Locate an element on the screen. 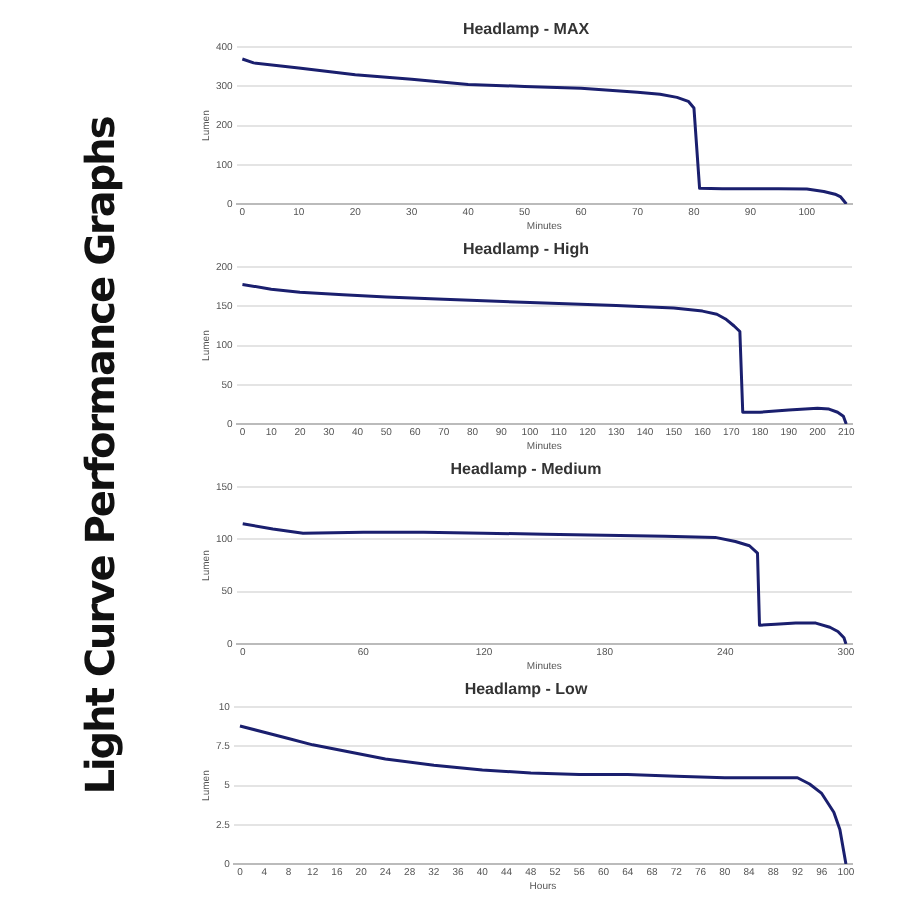 The width and height of the screenshot is (912, 912). text: Light Curve Performance Graphs is located at coordinates (100, 456).